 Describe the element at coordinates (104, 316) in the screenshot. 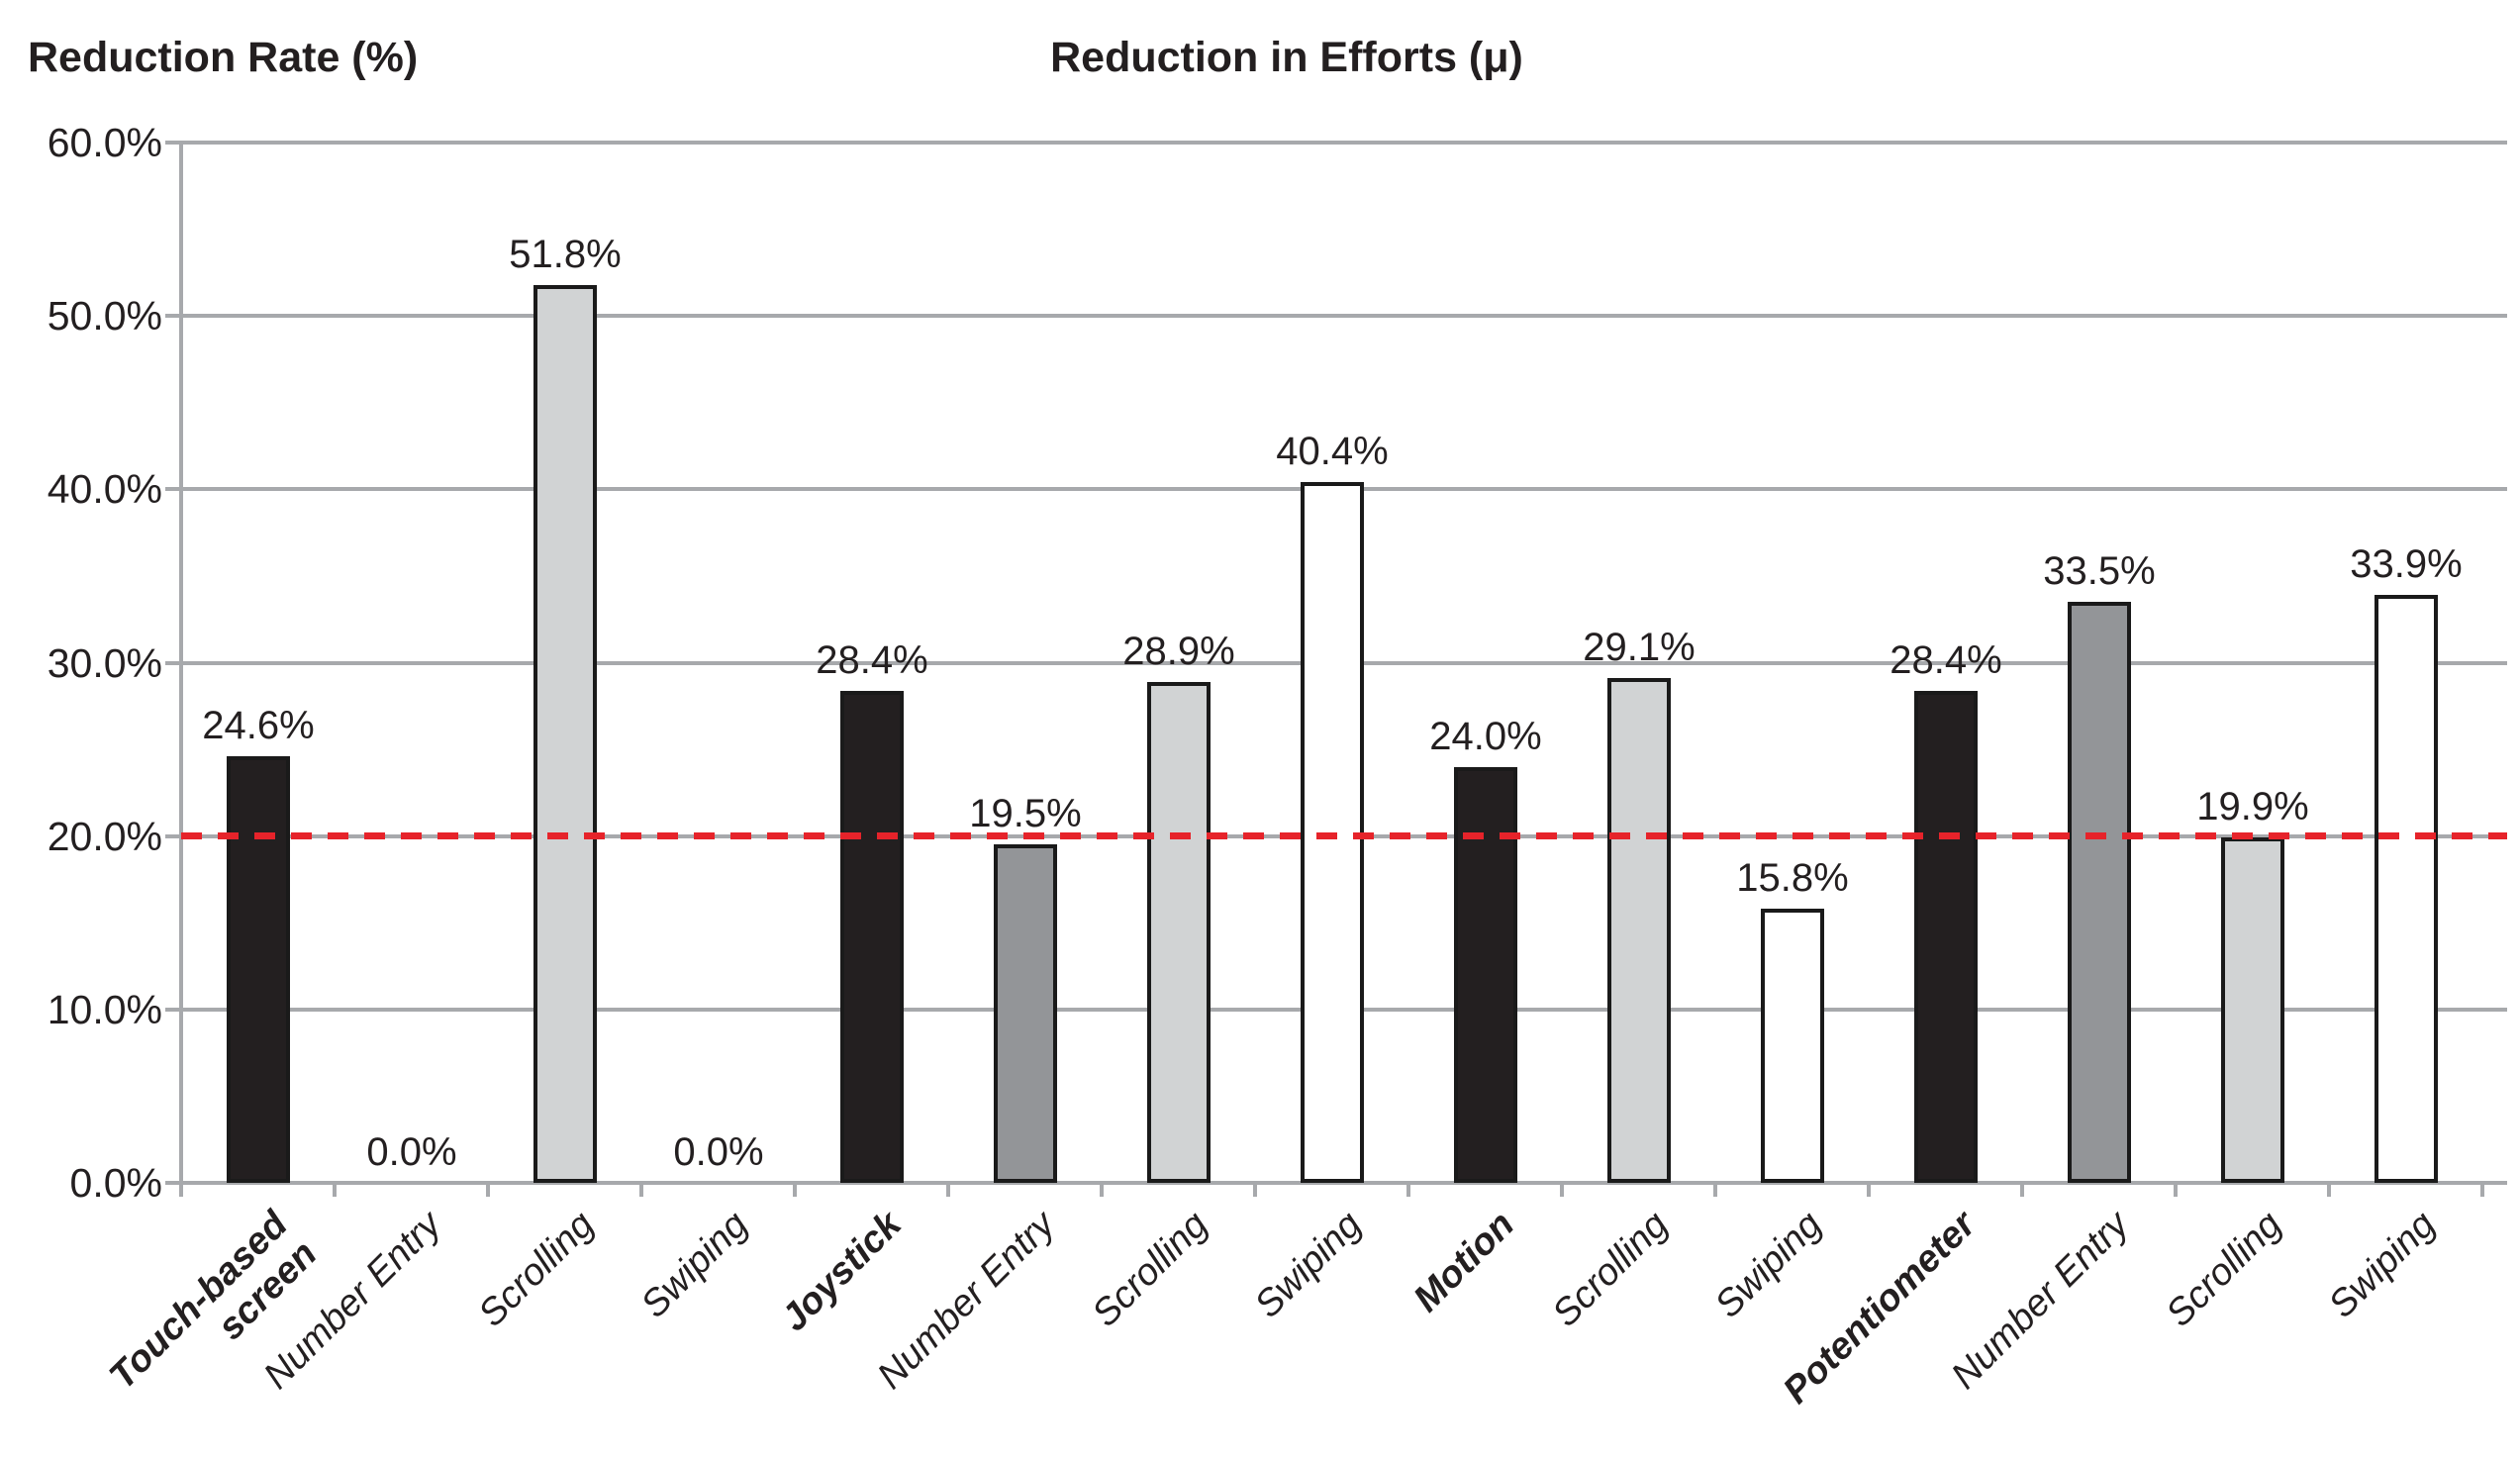

I see `y-tick-label: 50.0%` at that location.